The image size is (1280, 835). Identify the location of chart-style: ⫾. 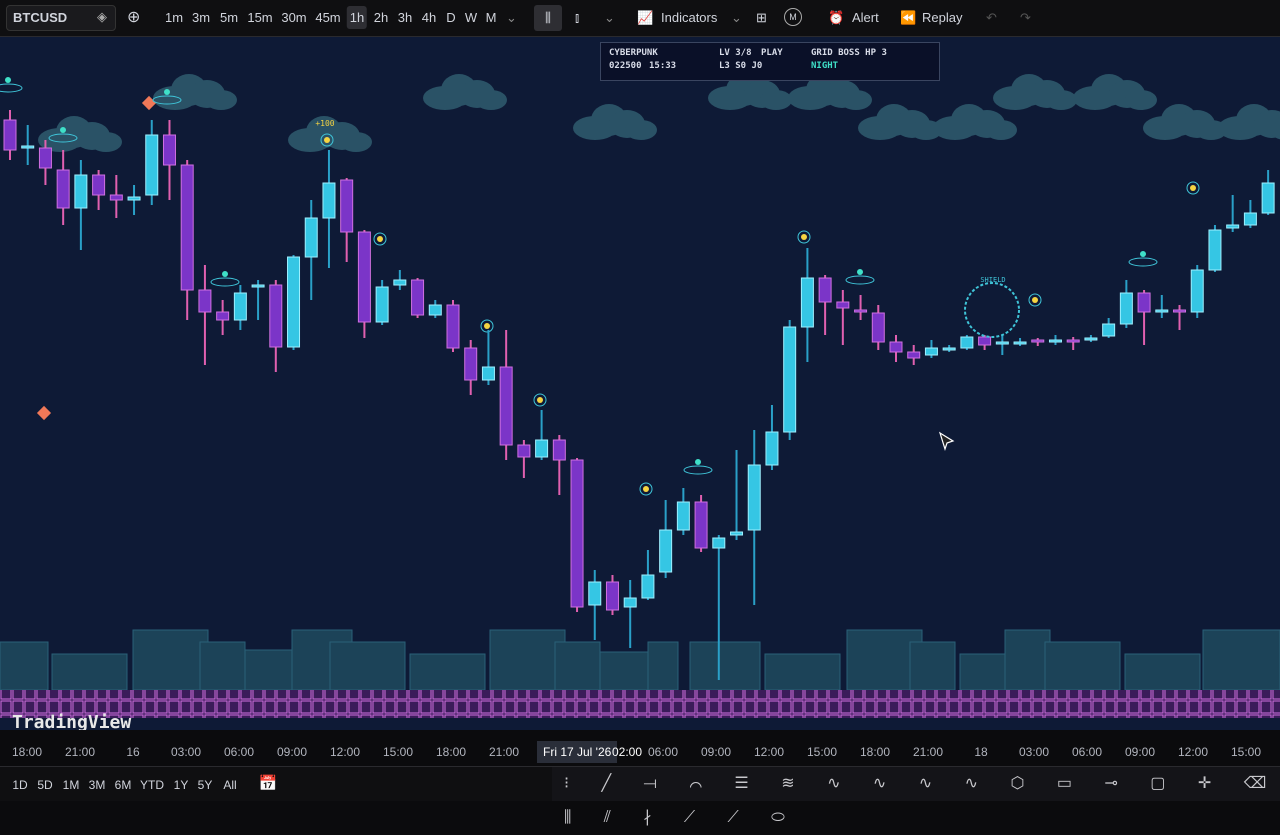
(577, 17).